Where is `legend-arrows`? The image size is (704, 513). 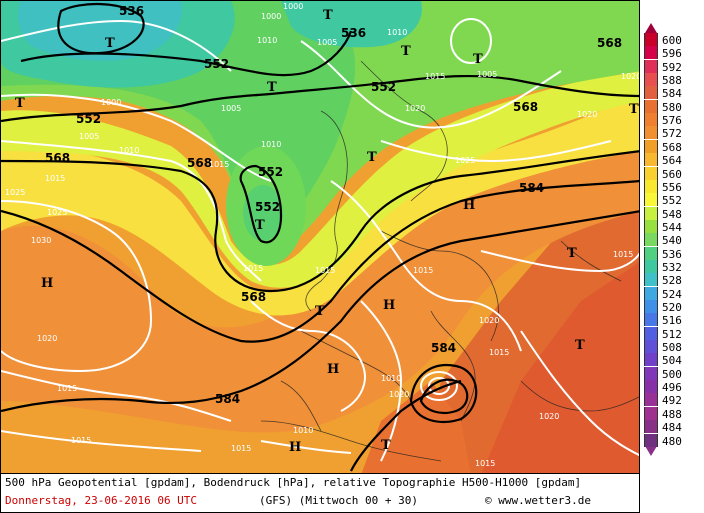
legend-arrows is located at coordinates (651, 239).